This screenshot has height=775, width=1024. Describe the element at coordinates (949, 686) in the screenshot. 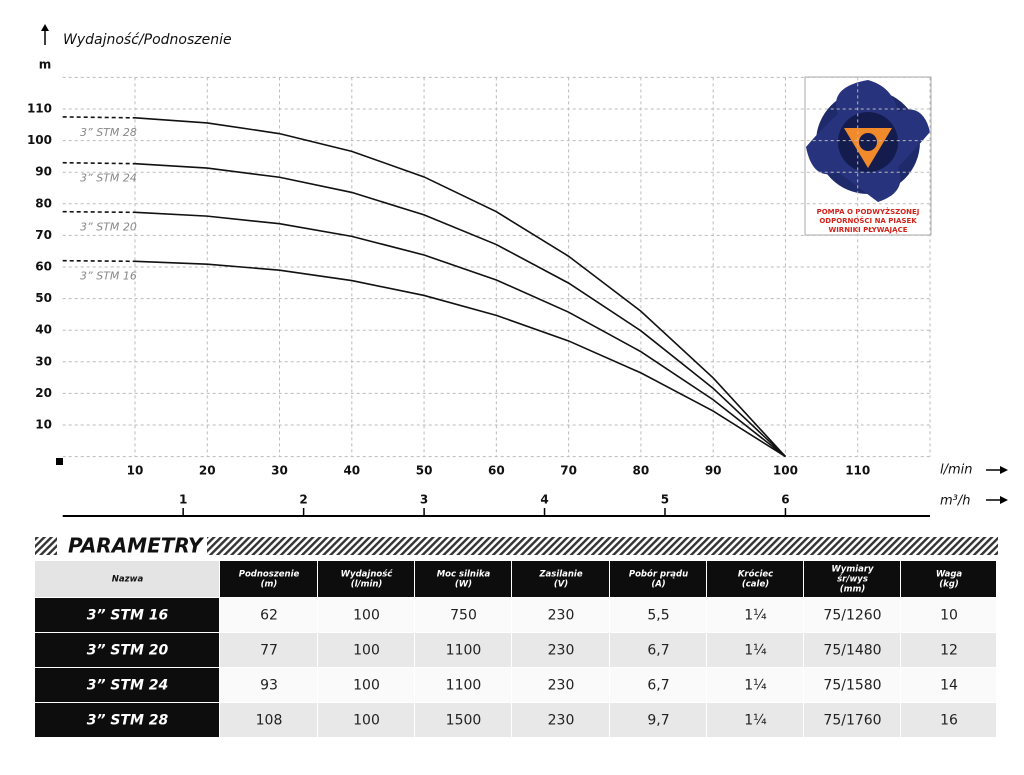

I see `cell-value: 14` at that location.